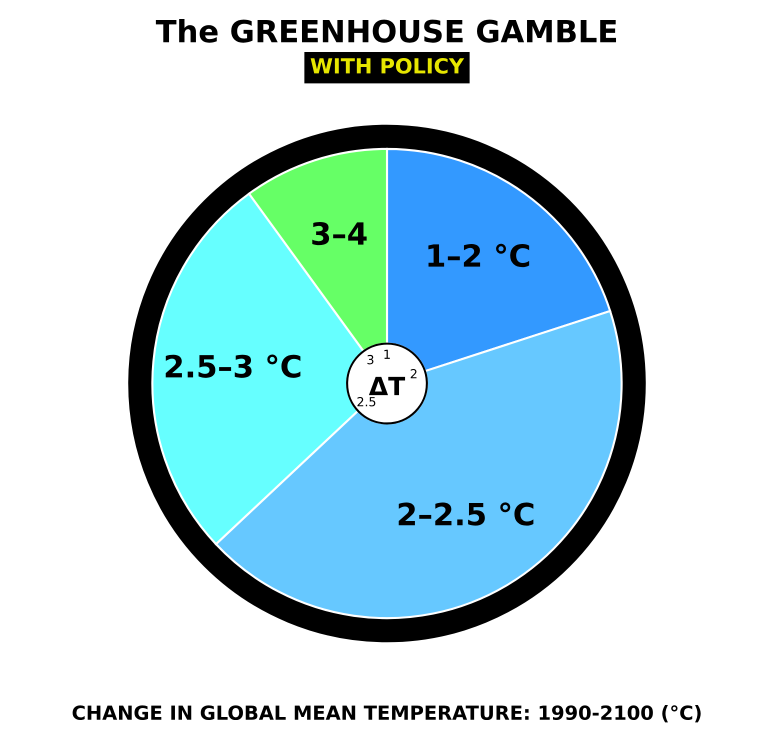  I want to click on slice-label: 3–4, so click(339, 234).